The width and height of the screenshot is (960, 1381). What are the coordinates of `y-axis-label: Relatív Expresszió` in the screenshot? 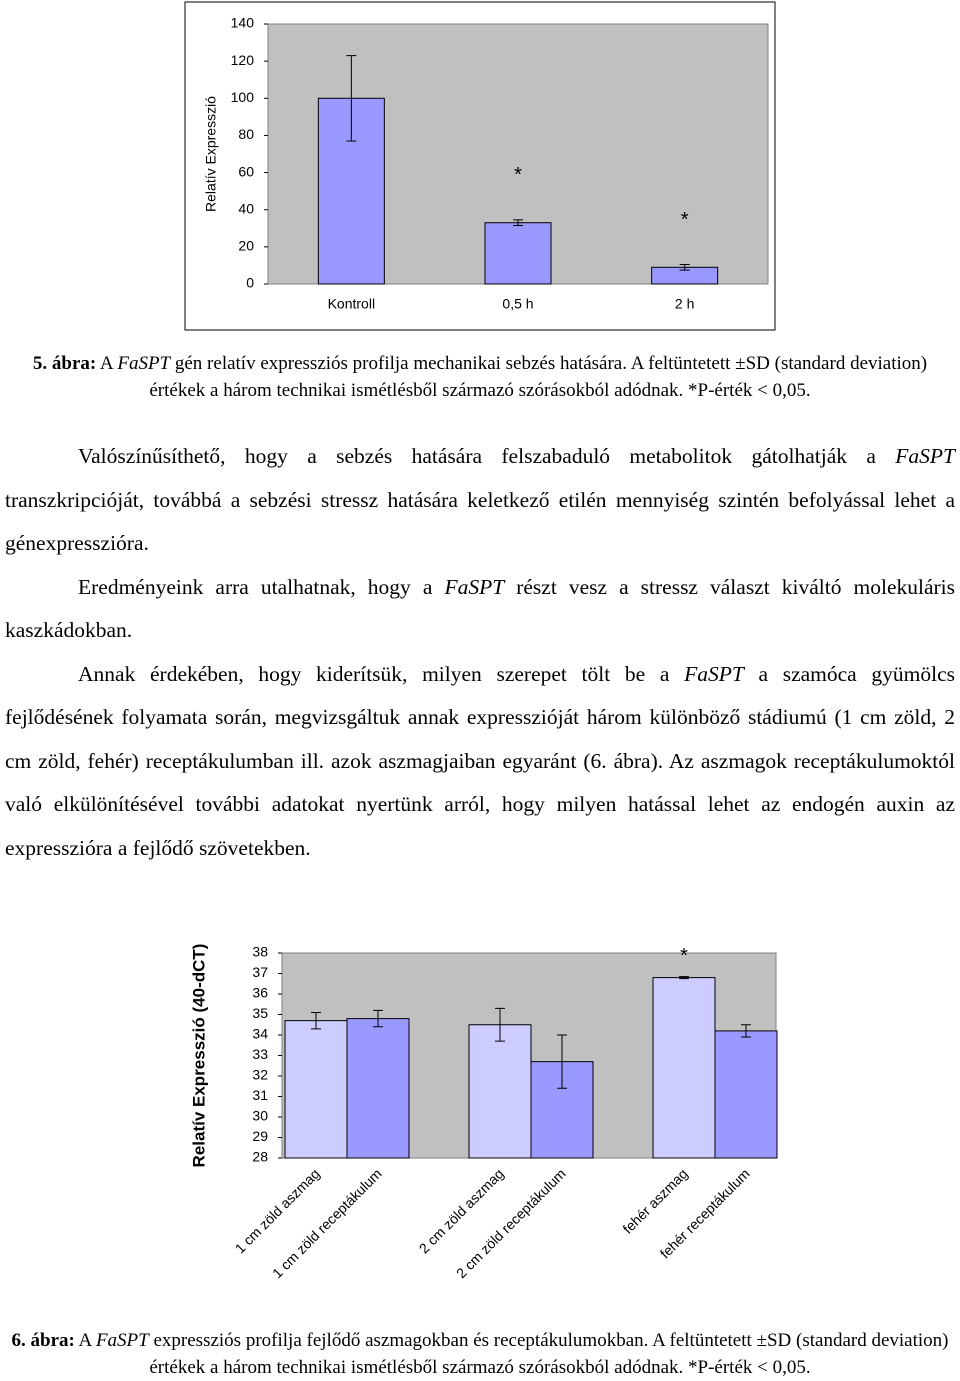 It's located at (211, 154).